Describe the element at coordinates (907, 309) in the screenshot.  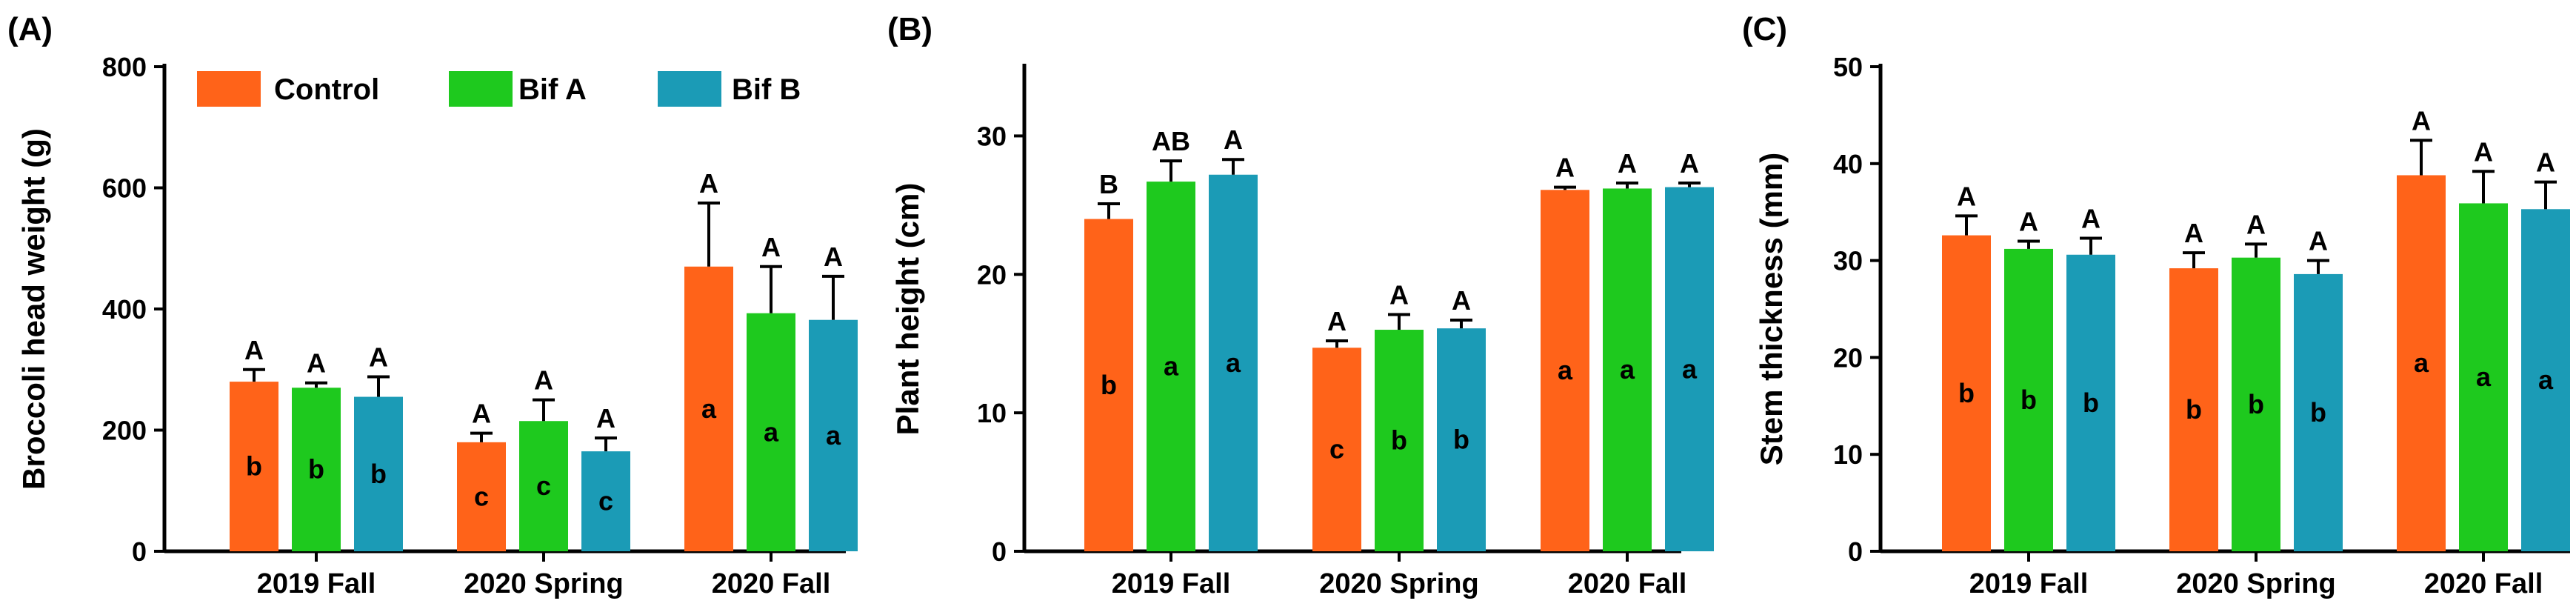
I see `y-axis-title: Plant height (cm)` at that location.